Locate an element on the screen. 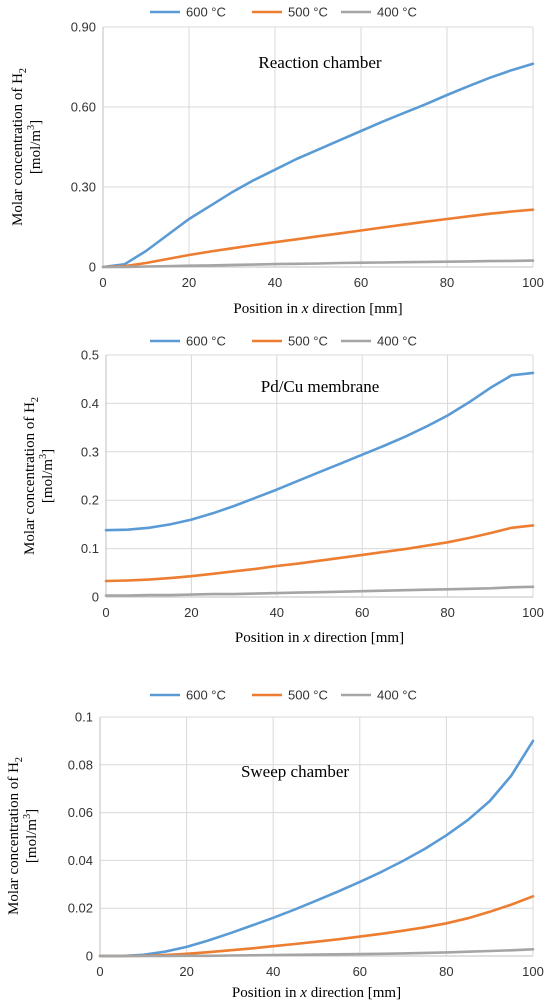  y-tick-label: 0.02 is located at coordinates (80, 908).